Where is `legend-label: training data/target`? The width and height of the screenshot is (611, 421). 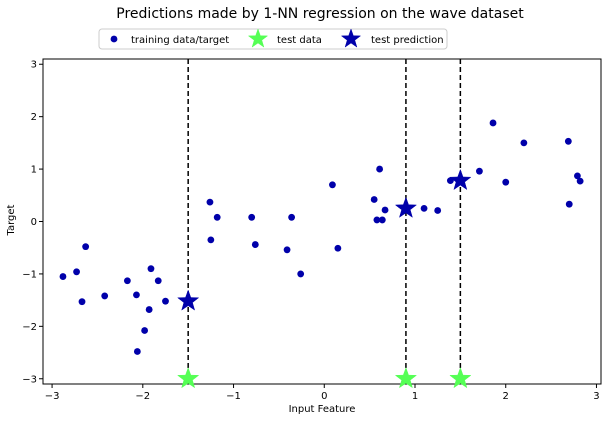 legend-label: training data/target is located at coordinates (180, 40).